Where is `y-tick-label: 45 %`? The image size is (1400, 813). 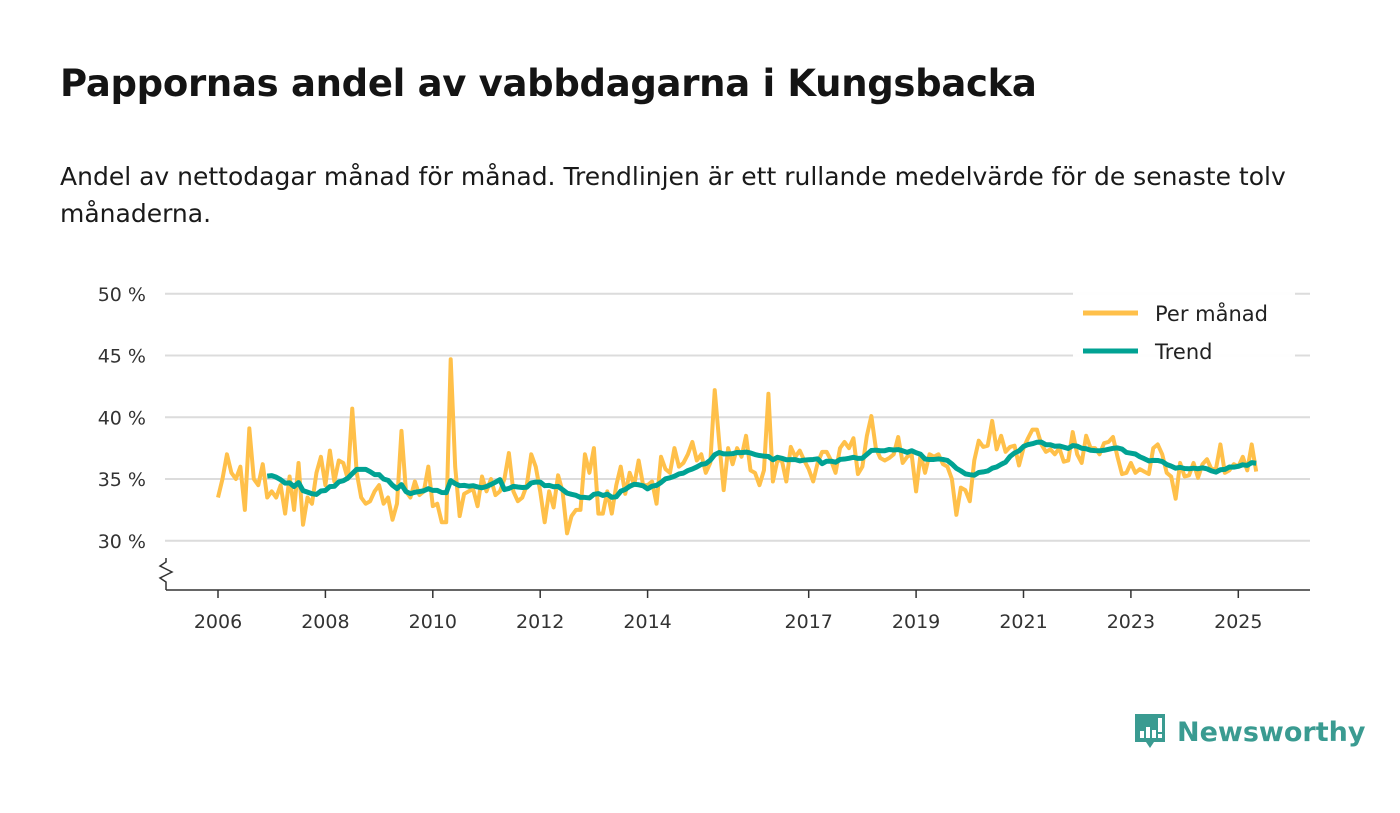
y-tick-label: 45 % is located at coordinates (122, 357).